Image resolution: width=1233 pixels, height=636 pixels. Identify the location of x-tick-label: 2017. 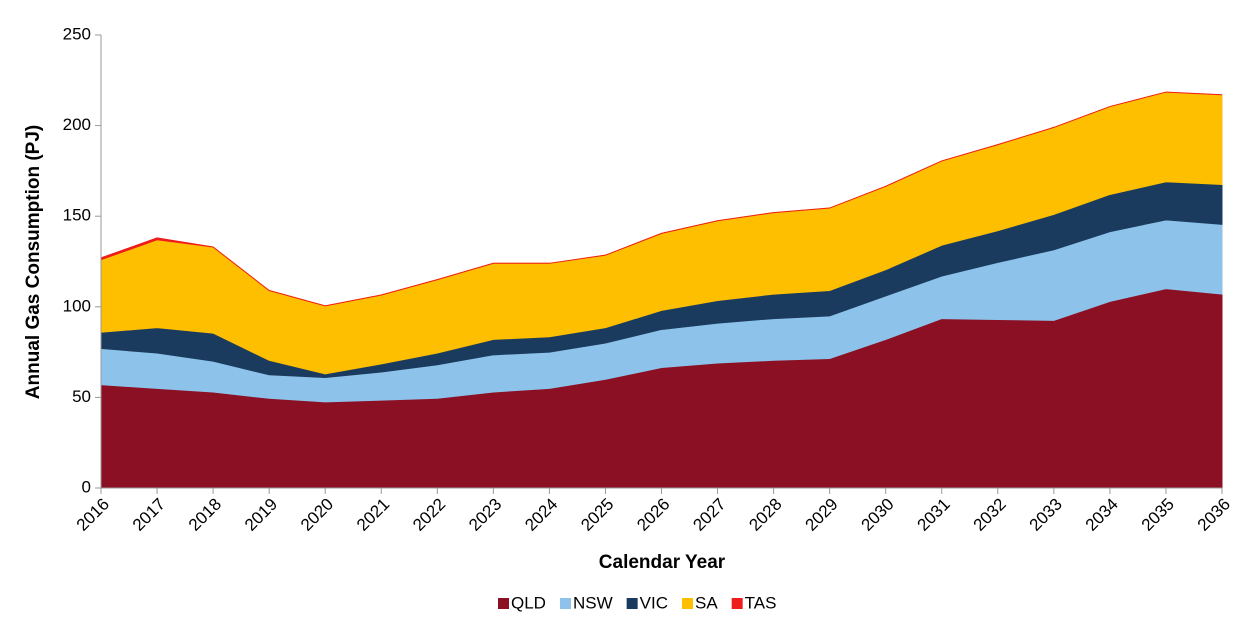
(149, 515).